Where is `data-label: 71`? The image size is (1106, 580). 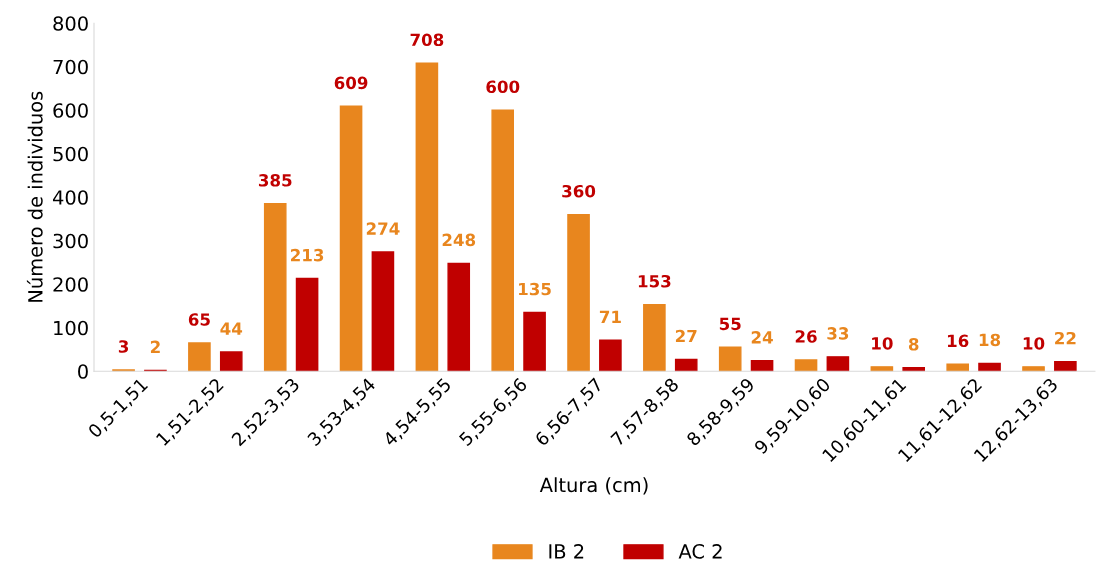 data-label: 71 is located at coordinates (610, 316).